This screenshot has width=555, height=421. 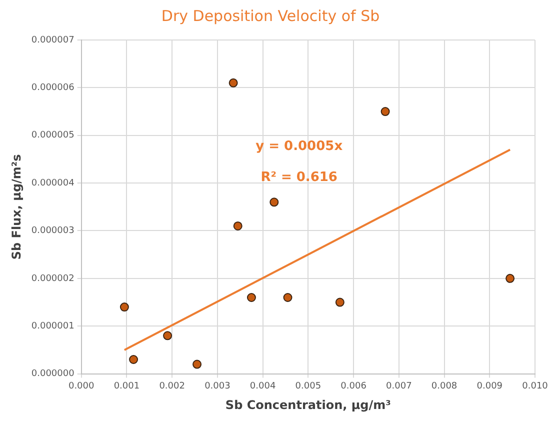 What do you see at coordinates (299, 178) in the screenshot?
I see `annotation: R² = 0.616` at bounding box center [299, 178].